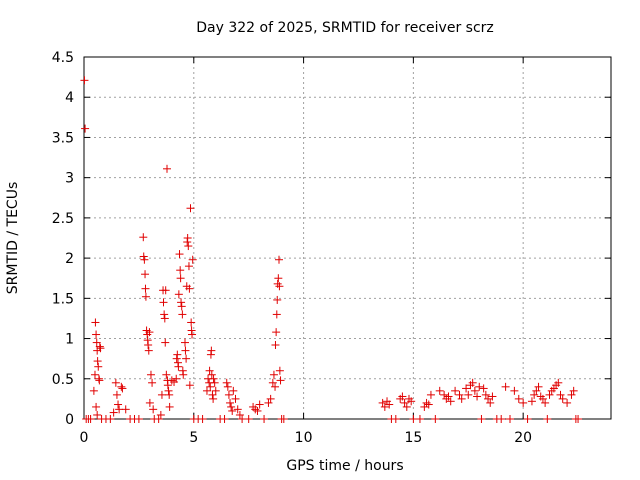 Image resolution: width=640 pixels, height=480 pixels. Describe the element at coordinates (69, 98) in the screenshot. I see `y-tick-label: 4` at that location.